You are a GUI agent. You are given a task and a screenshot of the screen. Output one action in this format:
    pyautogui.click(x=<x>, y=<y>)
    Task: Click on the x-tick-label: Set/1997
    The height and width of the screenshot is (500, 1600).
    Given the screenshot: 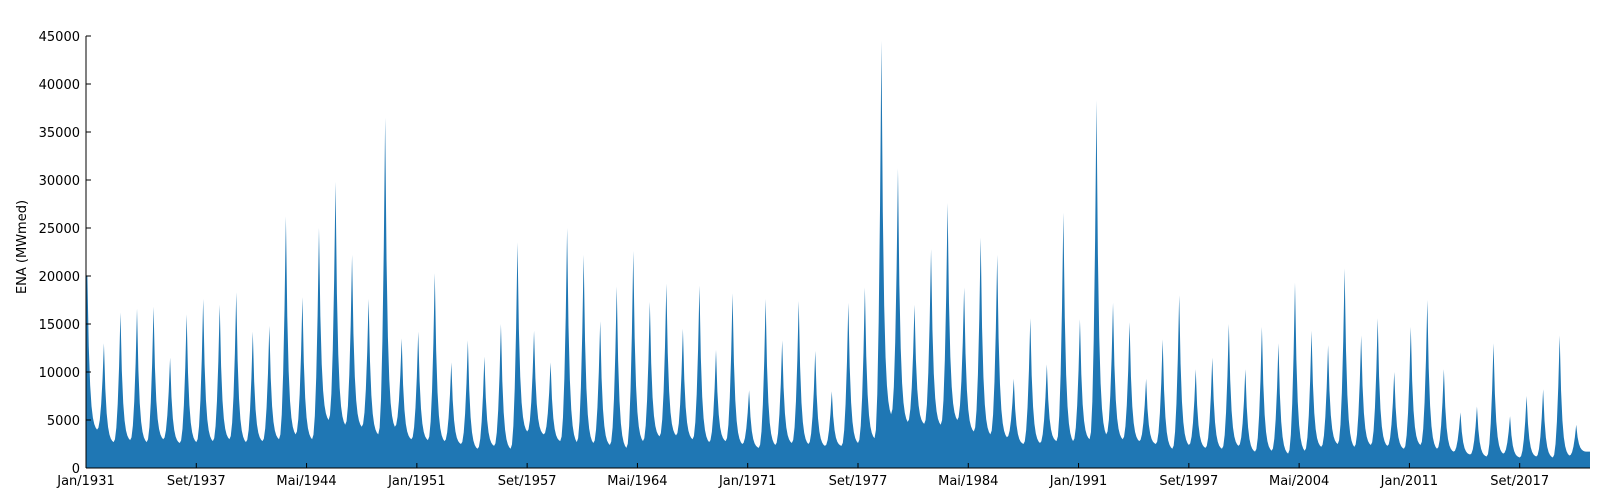 What is the action you would take?
    pyautogui.click(x=1188, y=481)
    